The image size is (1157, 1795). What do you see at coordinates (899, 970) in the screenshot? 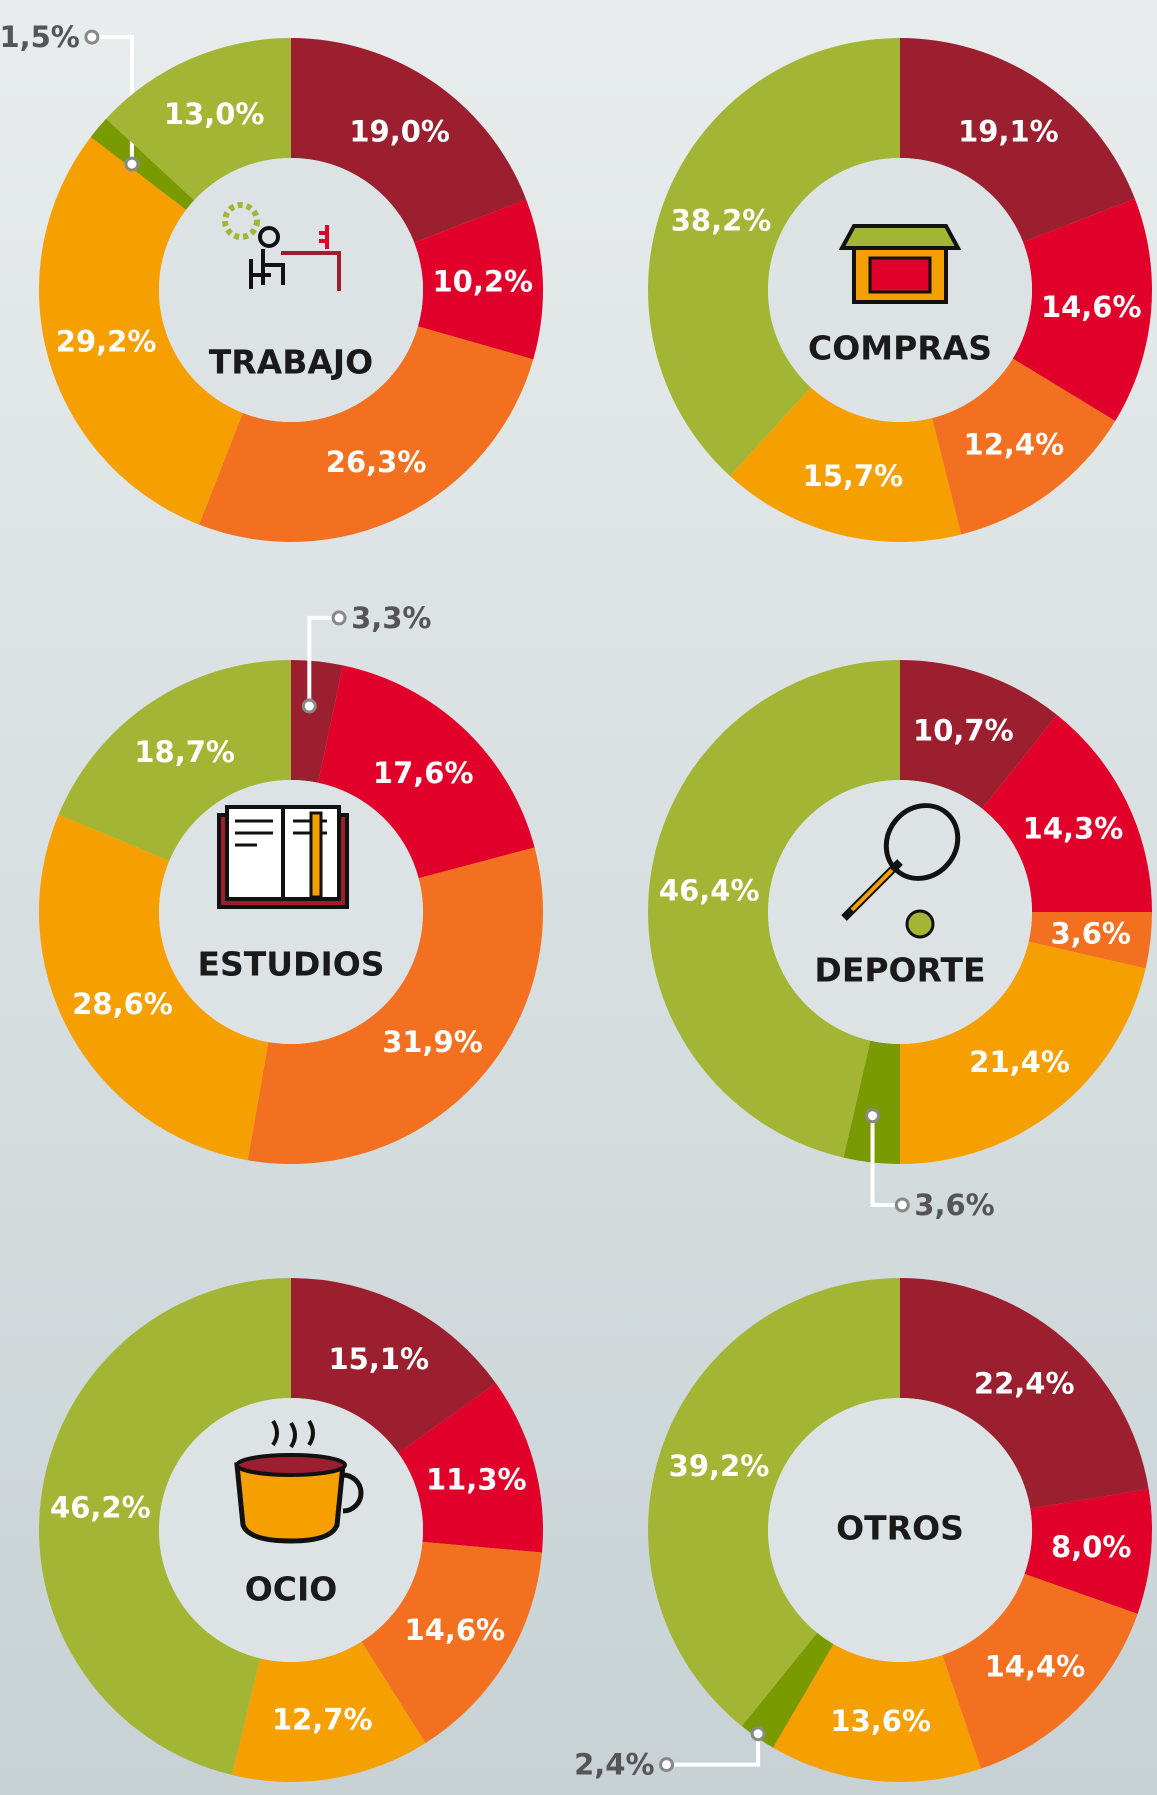
I see `center-title: DEPORTE` at bounding box center [899, 970].